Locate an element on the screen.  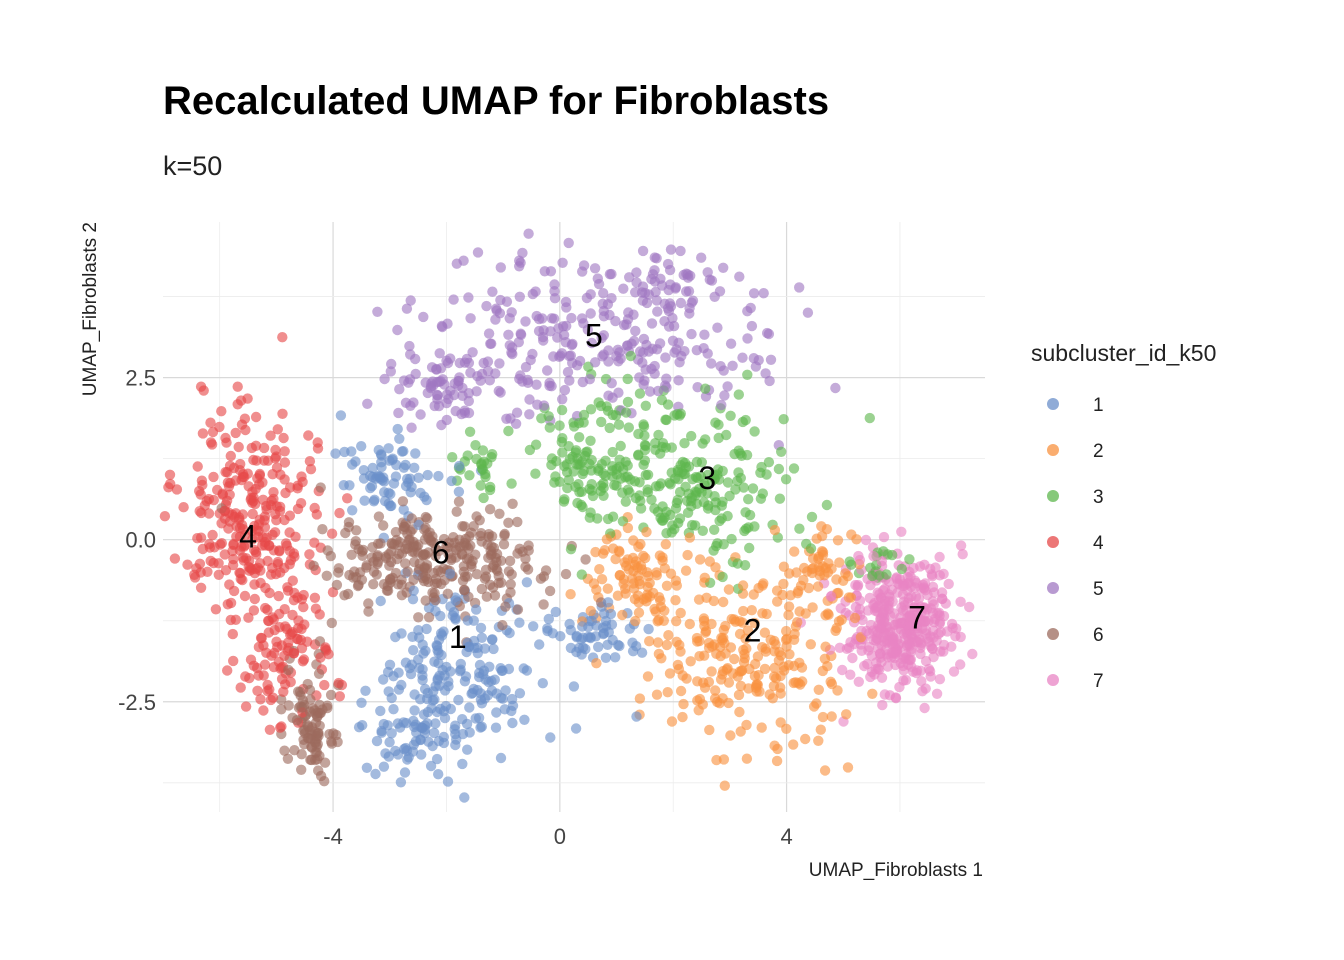
legend-label: 3 is located at coordinates (1098, 497).